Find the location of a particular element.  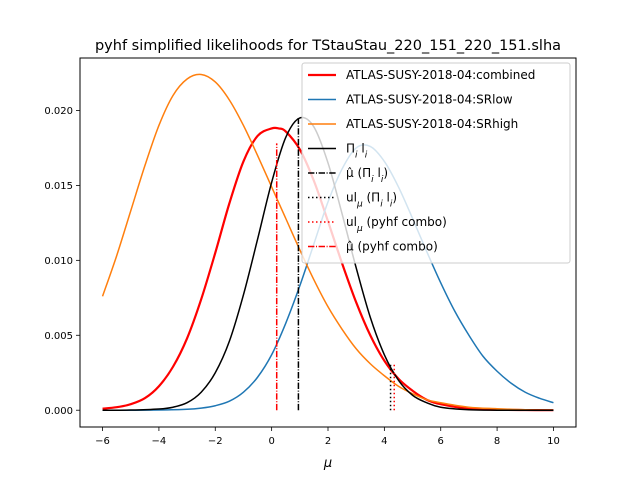

y-axis: 0.000 0.005 0.010 0.015 0.020 is located at coordinates (62, 261).